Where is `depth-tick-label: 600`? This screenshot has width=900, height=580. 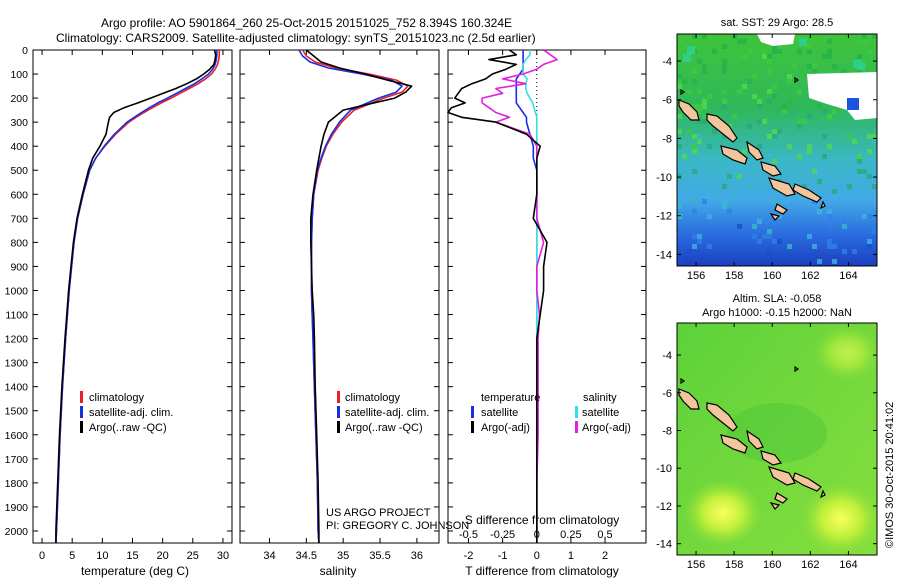
depth-tick-label: 600 is located at coordinates (19, 195).